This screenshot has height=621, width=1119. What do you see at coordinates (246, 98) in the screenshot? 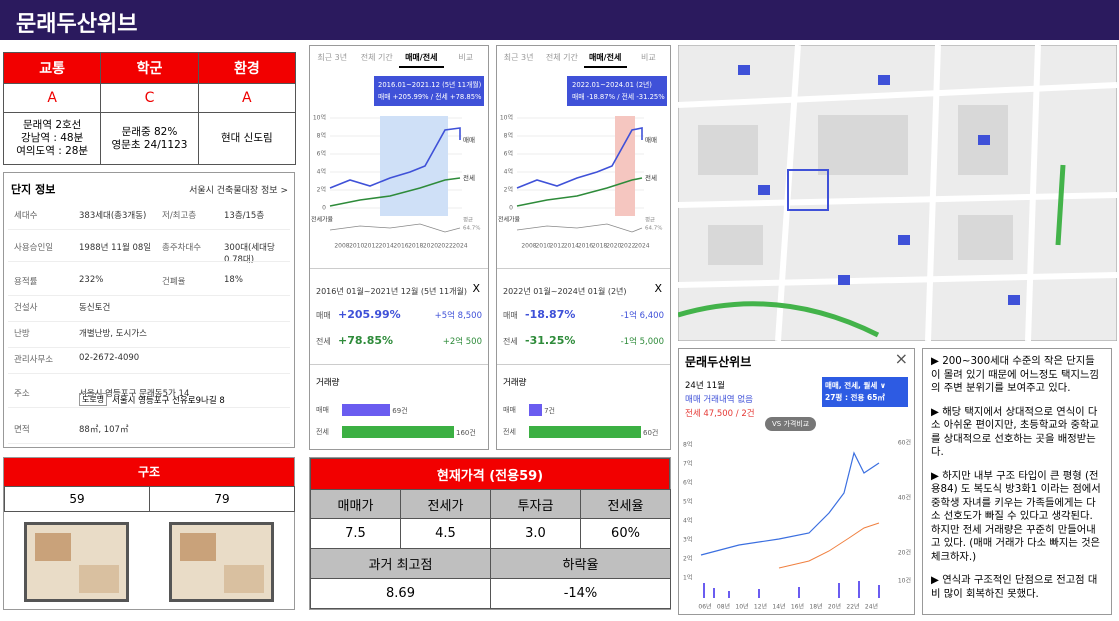
I see `score-grade: A` at bounding box center [246, 98].